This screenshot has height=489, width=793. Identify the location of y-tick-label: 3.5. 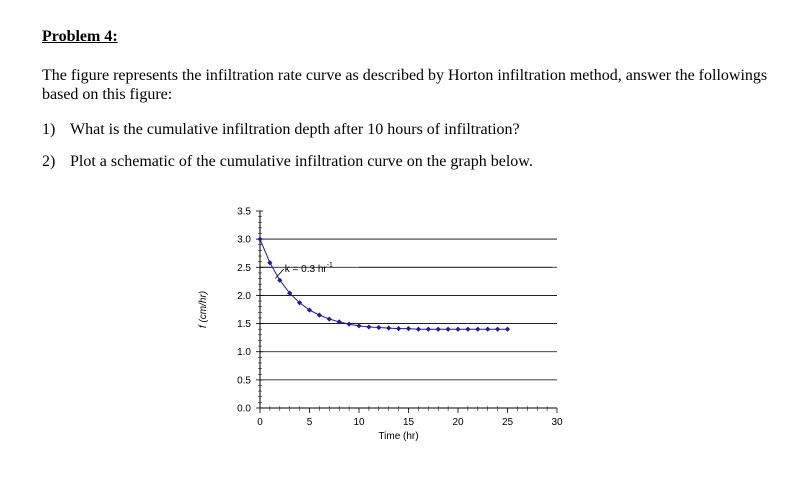
(244, 212).